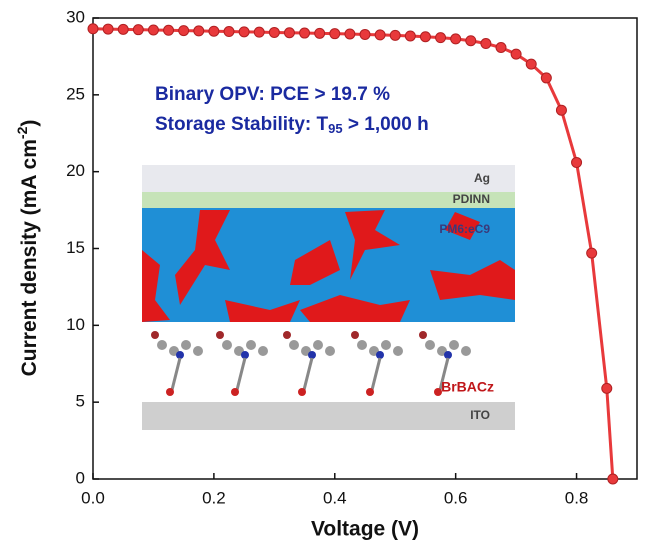  Describe the element at coordinates (464, 229) in the screenshot. I see `layer-label: PM6:eC9` at that location.